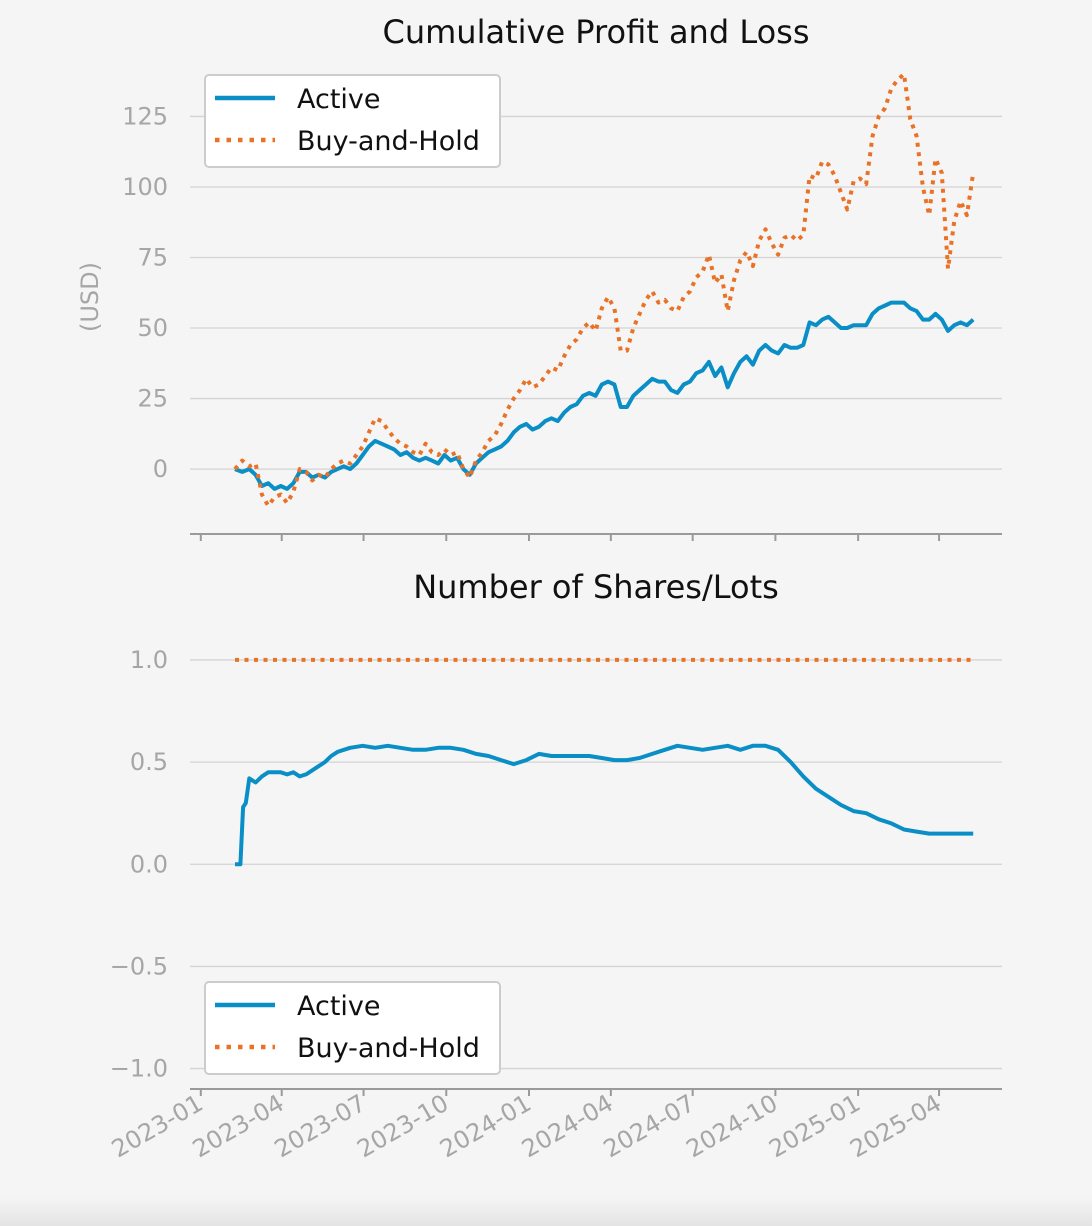  I want to click on x-tick-label: 2024-04, so click(567, 1126).